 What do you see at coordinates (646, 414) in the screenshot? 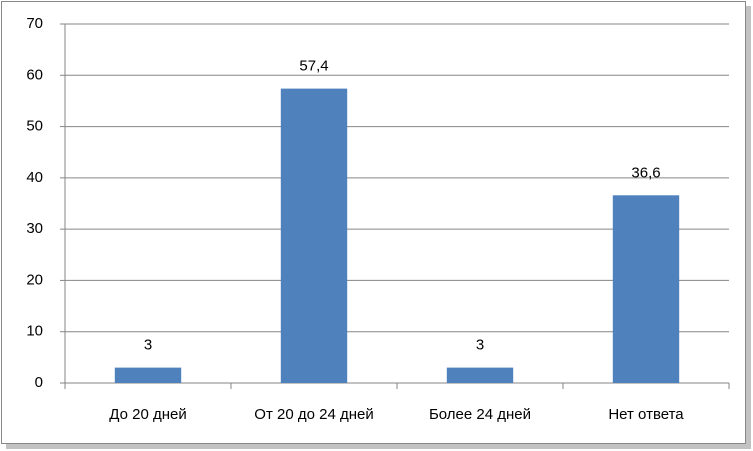
I see `x-tick-label: Нет ответа` at bounding box center [646, 414].